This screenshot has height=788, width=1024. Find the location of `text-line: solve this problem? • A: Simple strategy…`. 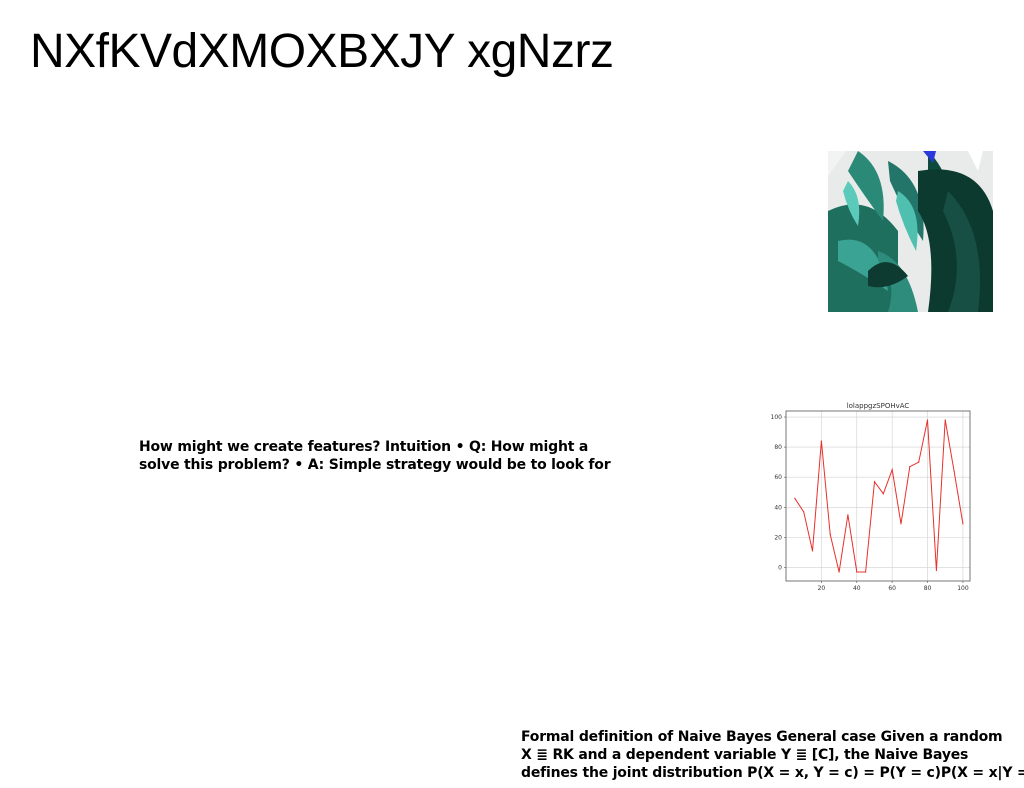

text-line: solve this problem? • A: Simple strategy… is located at coordinates (375, 465).